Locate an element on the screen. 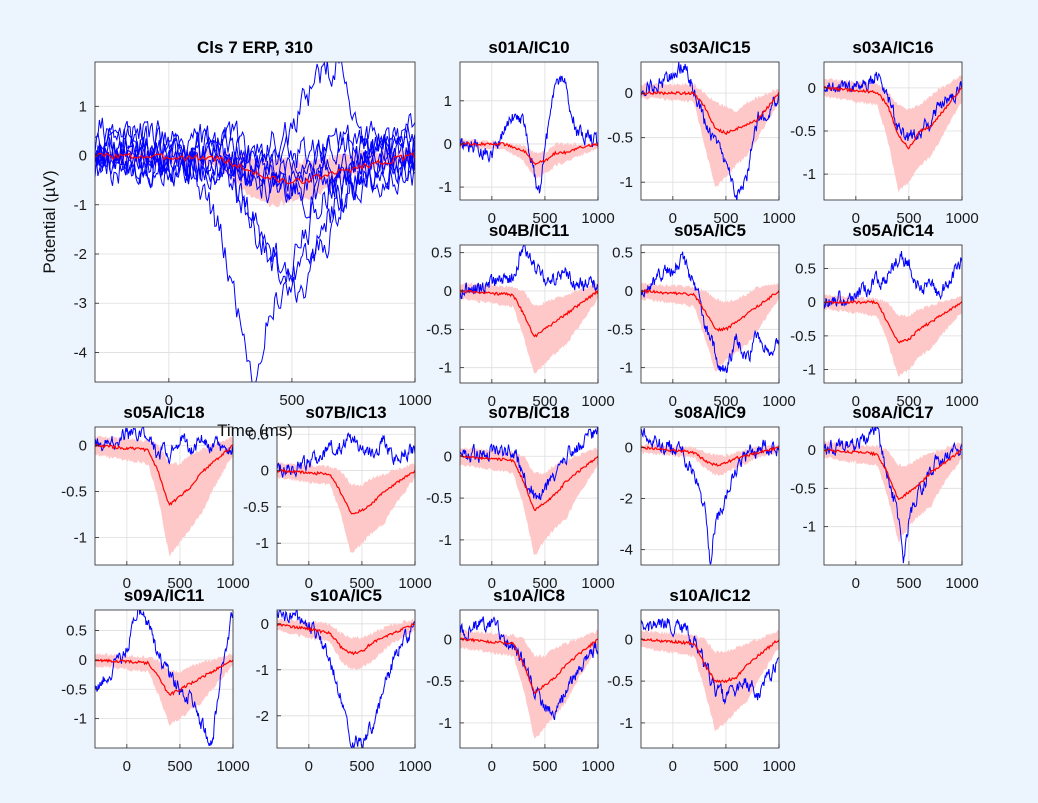  panel-15: 0 500 1000 -1 -0.5 0 s10A/IC12 is located at coordinates (701, 680).